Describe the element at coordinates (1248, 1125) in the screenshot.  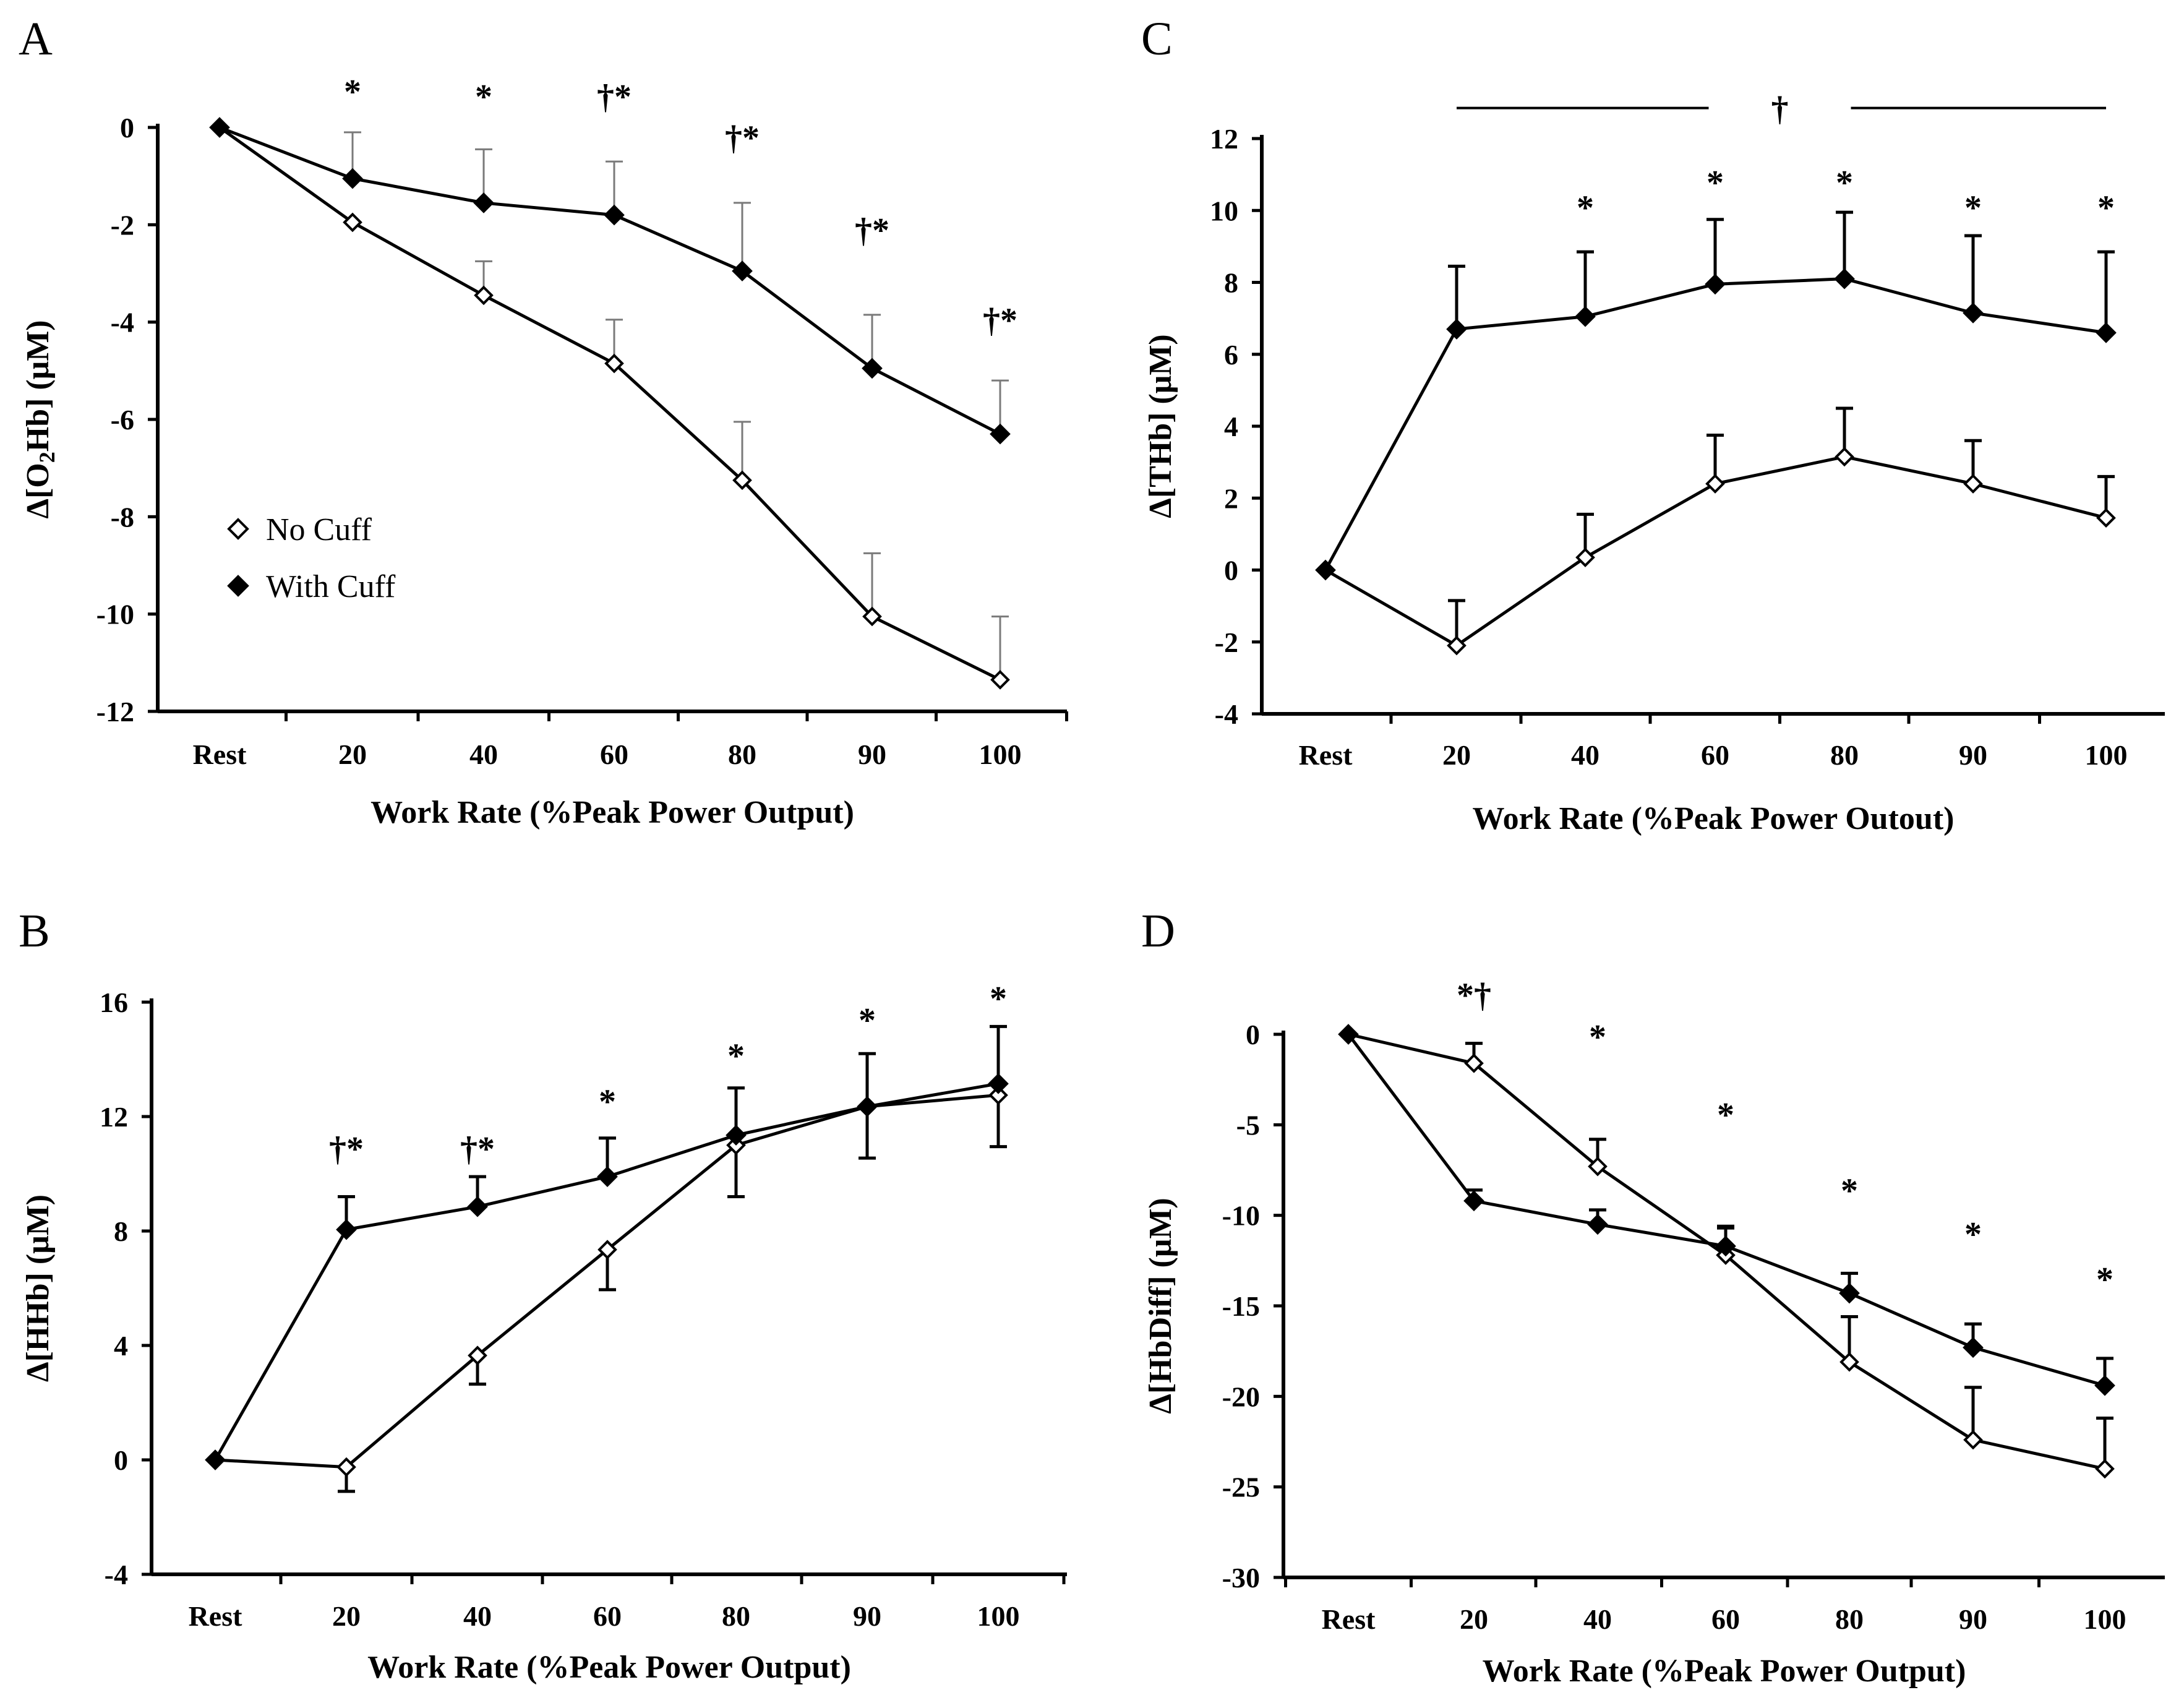
I see `y-tick-label: -5` at that location.